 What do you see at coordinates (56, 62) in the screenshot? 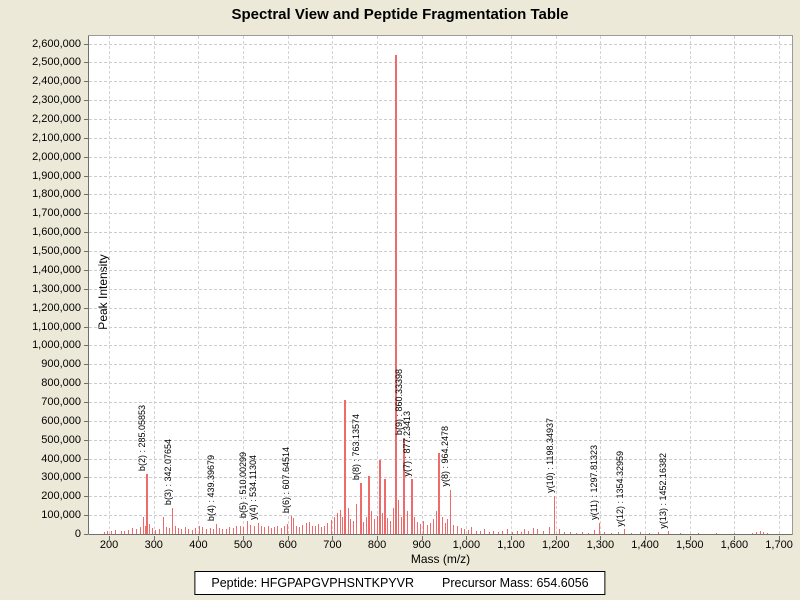
I see `y-tick-label: 2,500,000` at bounding box center [56, 62].